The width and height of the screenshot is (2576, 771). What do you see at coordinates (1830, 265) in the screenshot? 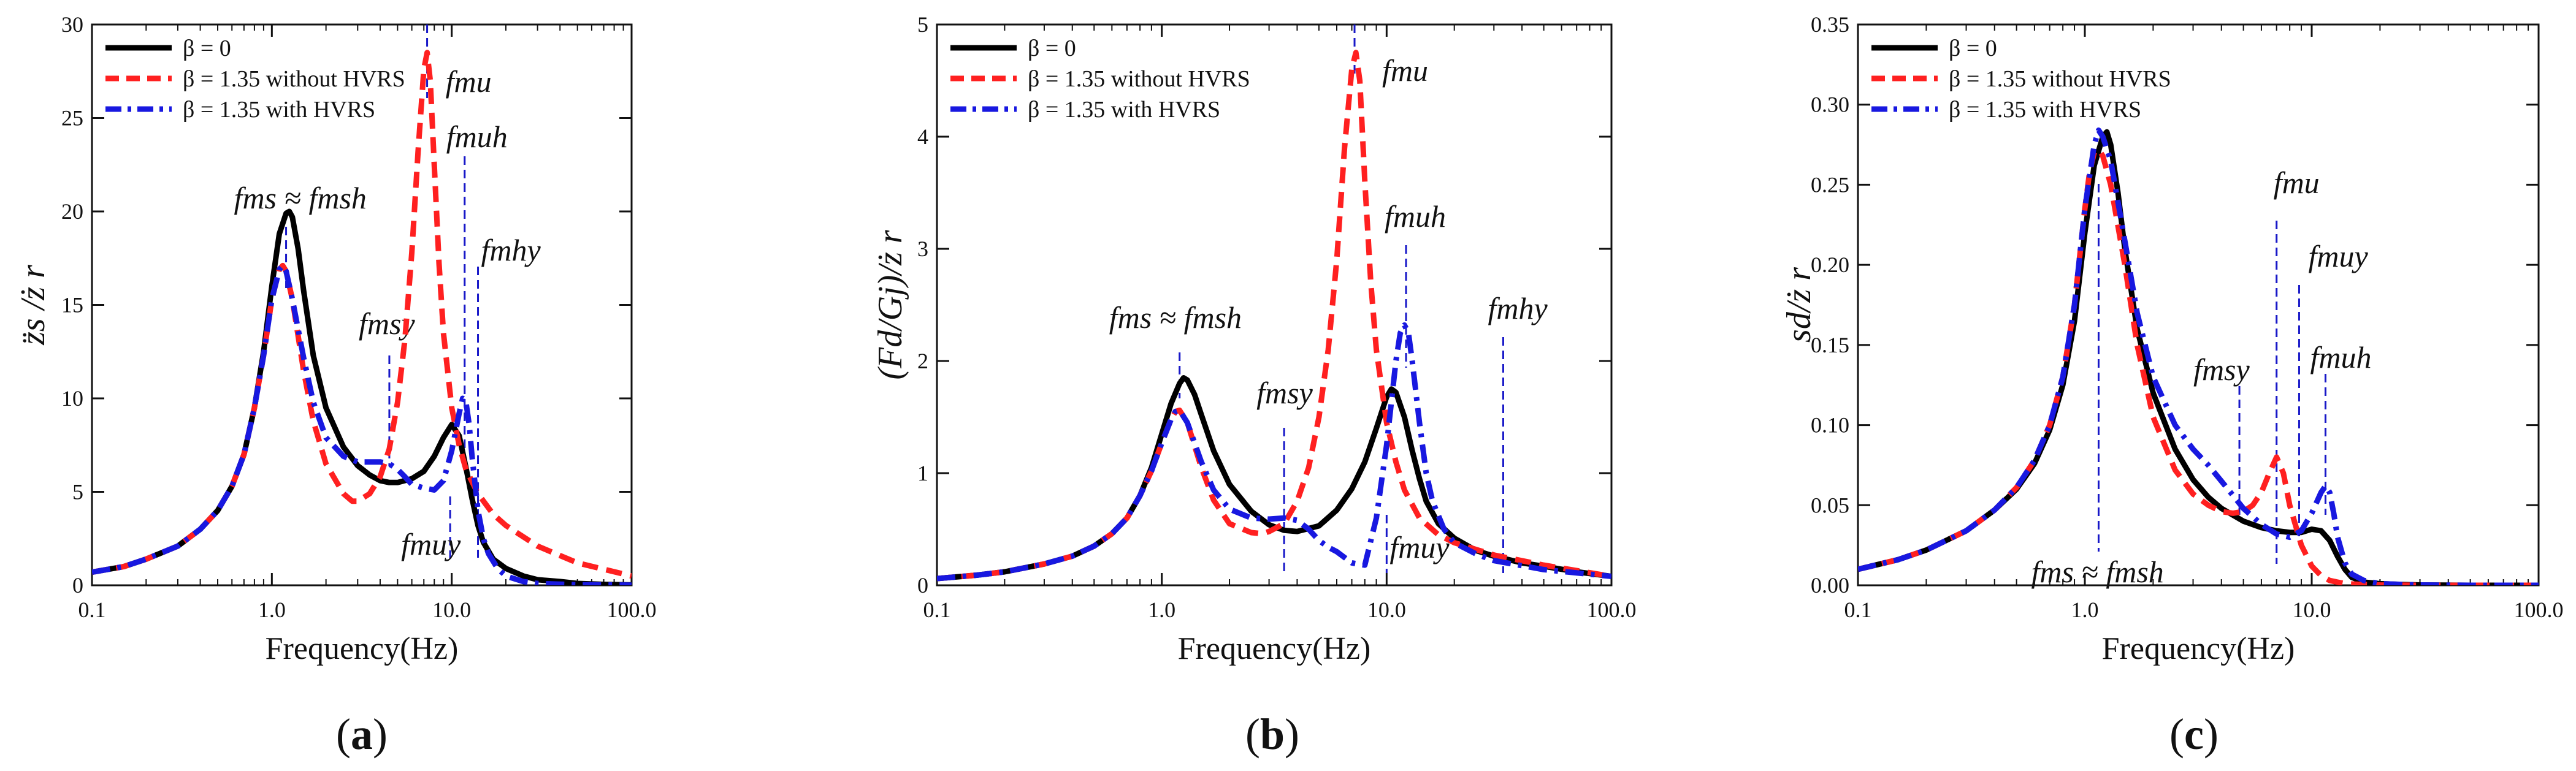
I see `y-tick-label: 0.20` at bounding box center [1830, 265].